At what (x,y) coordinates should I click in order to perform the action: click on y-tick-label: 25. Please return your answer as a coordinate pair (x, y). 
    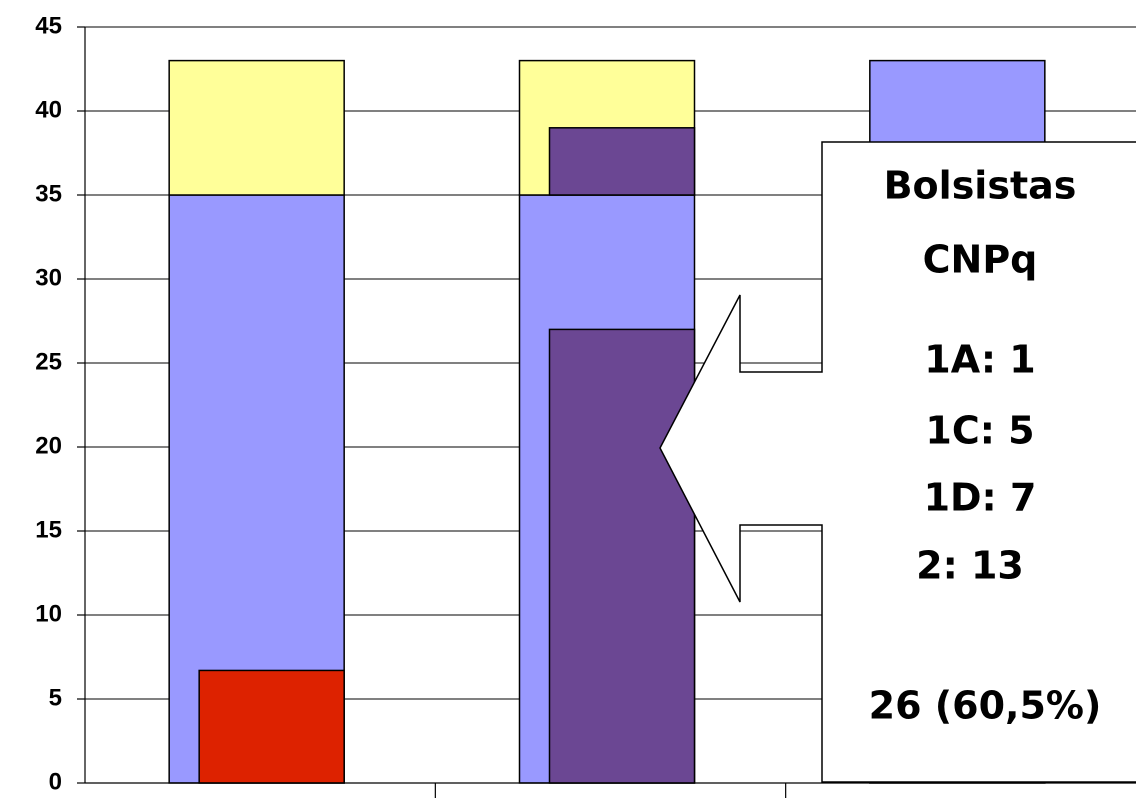
    Looking at the image, I should click on (48, 361).